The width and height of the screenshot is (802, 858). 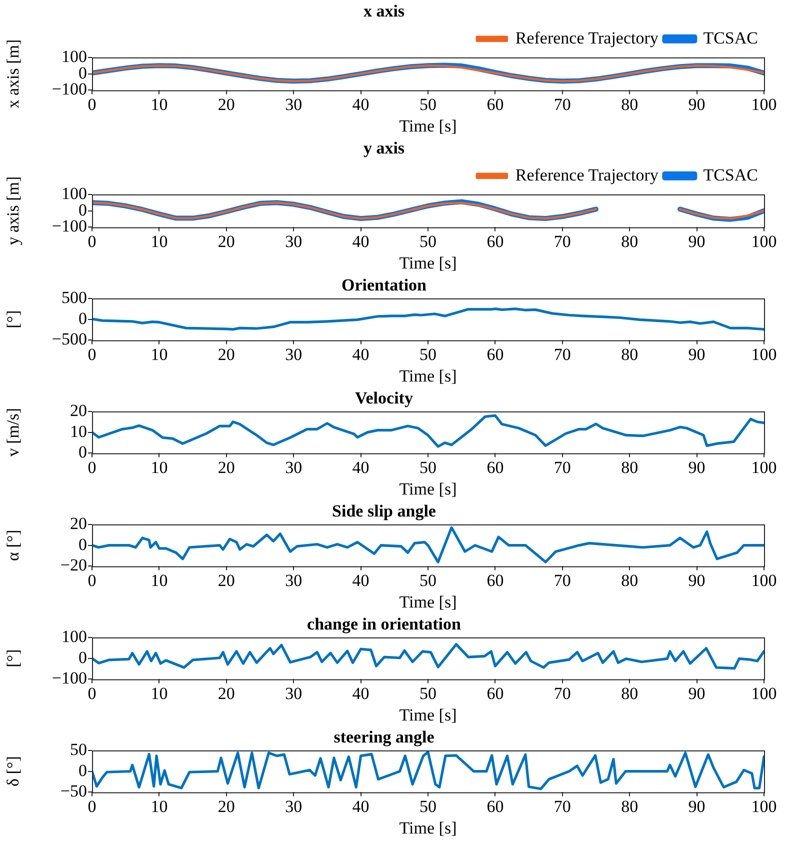 I want to click on chart-title: Velocity, so click(x=384, y=398).